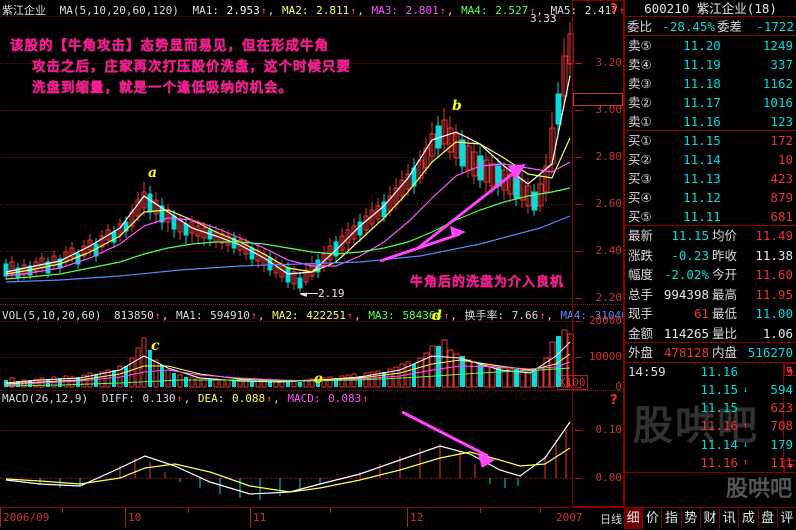 Image resolution: width=796 pixels, height=530 pixels. I want to click on tick-row: 11.15 623, so click(710, 408).